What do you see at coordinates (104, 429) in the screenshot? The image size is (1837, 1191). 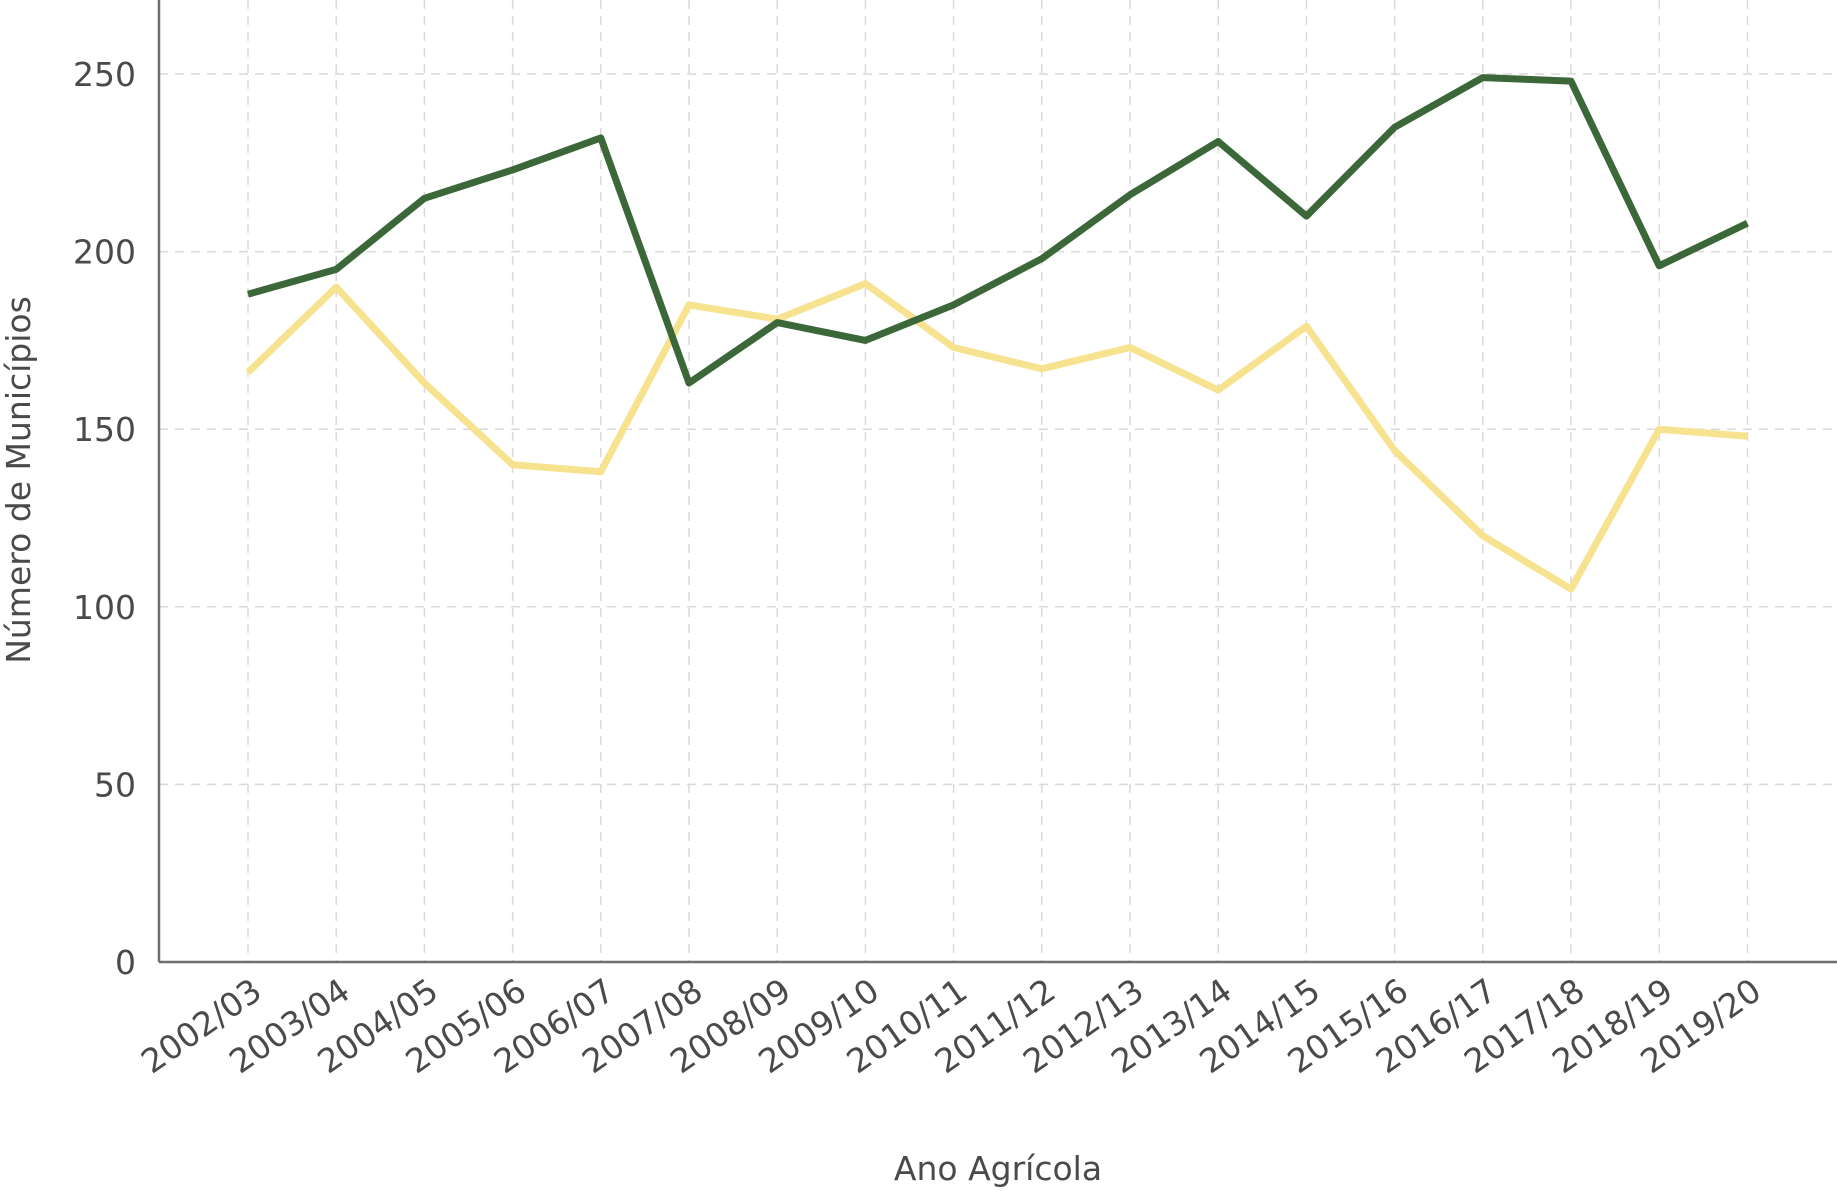 I see `y-tick-label: 150` at bounding box center [104, 429].